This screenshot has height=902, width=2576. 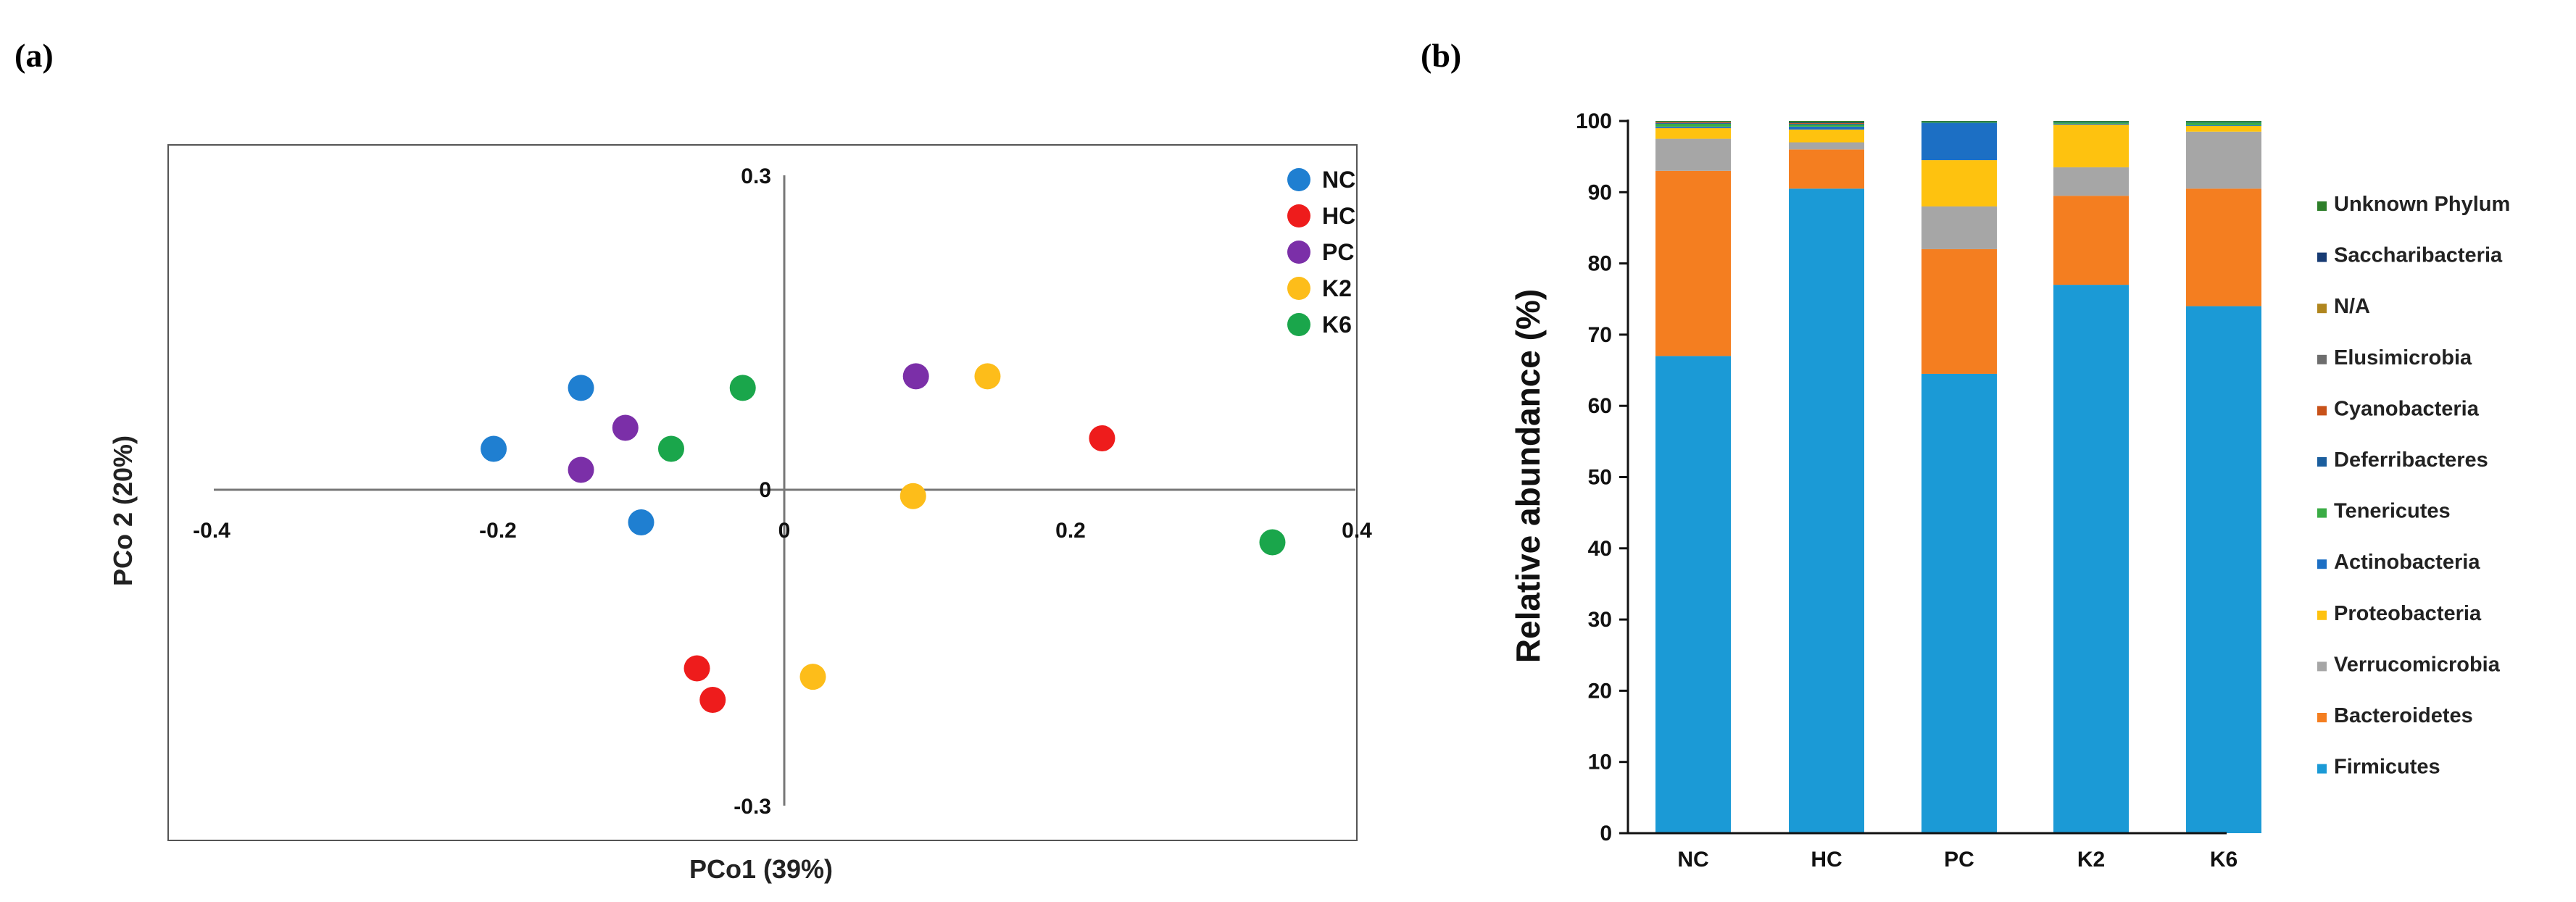 What do you see at coordinates (761, 869) in the screenshot?
I see `x-axis-title: PCo1 (39%)` at bounding box center [761, 869].